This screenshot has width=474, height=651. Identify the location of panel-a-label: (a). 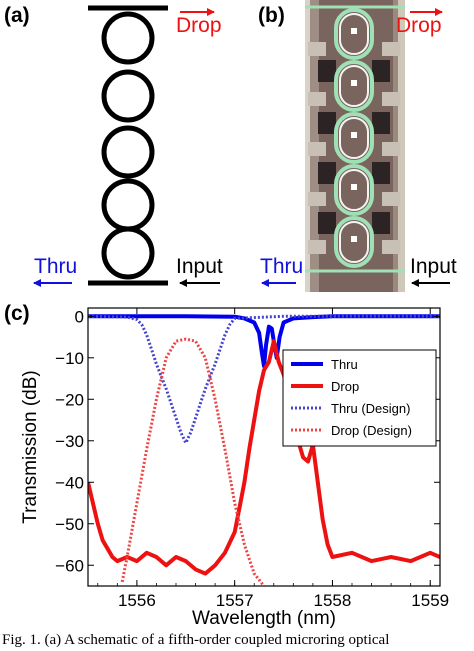
(17, 15).